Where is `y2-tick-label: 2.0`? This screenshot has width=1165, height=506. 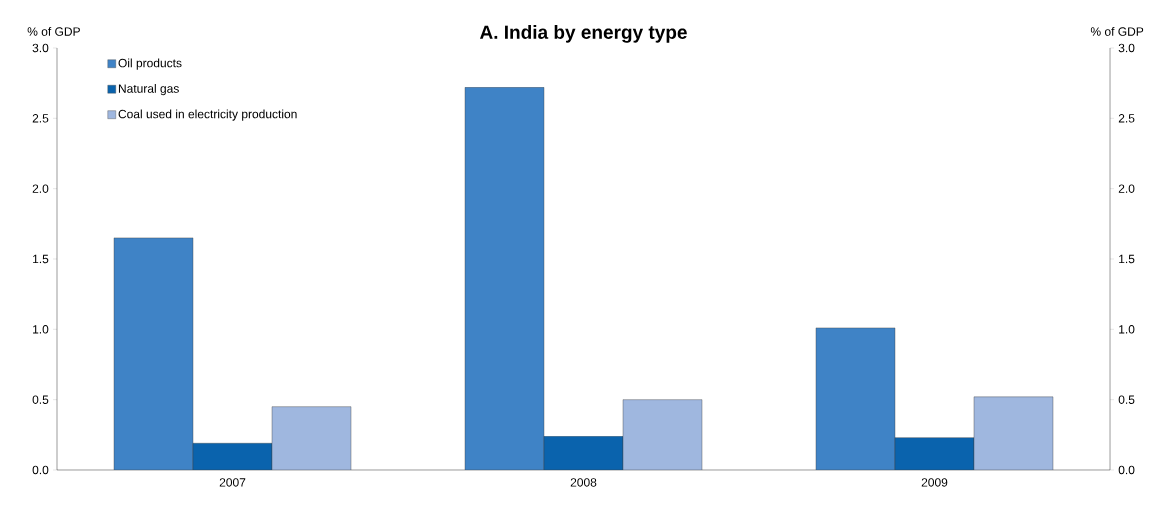
y2-tick-label: 2.0 is located at coordinates (1126, 188).